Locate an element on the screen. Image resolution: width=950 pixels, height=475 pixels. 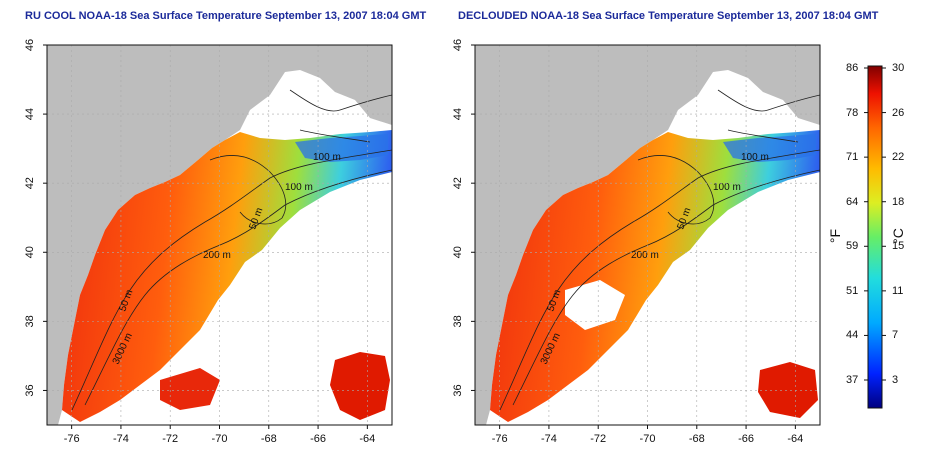
colorbar-unit-celsius: °C is located at coordinates (897, 236).